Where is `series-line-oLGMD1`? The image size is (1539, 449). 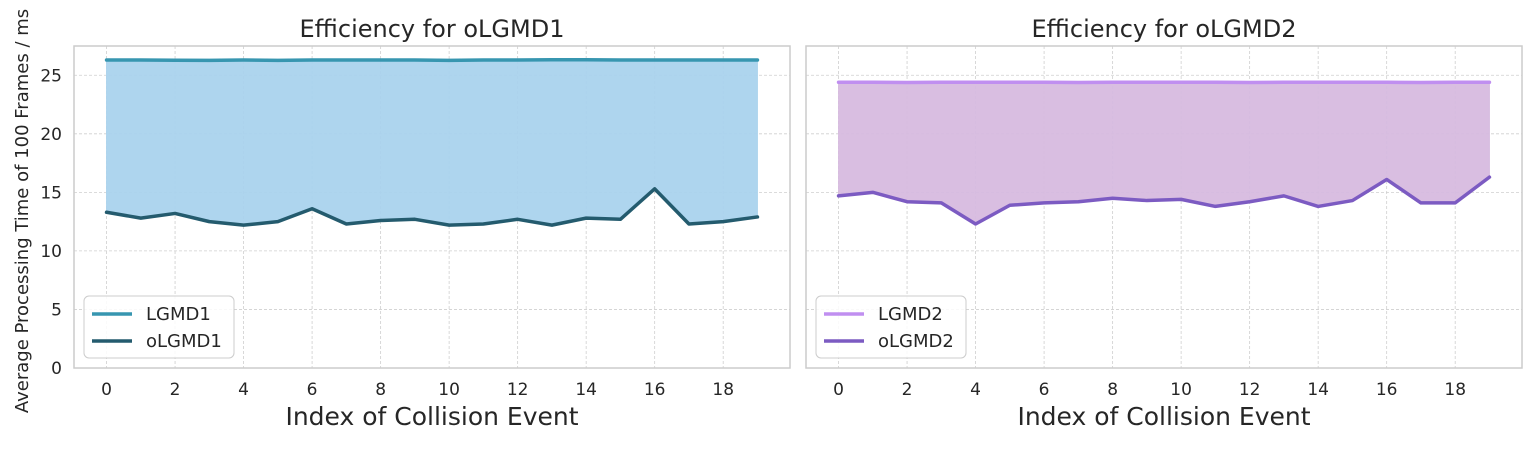
series-line-oLGMD1 is located at coordinates (432, 207).